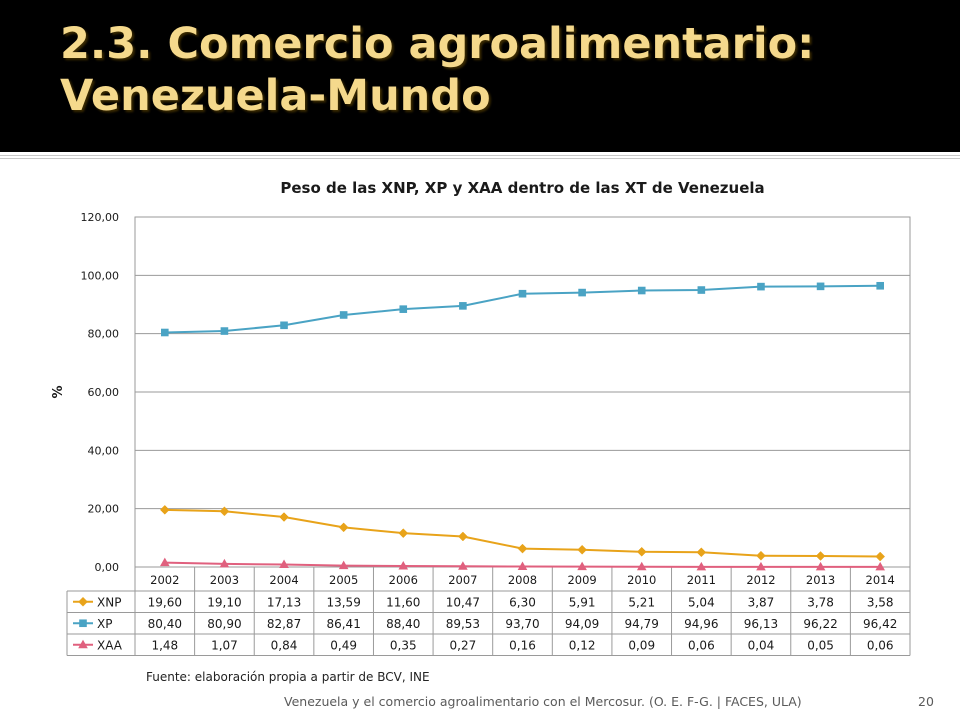 Image resolution: width=960 pixels, height=720 pixels. What do you see at coordinates (403, 602) in the screenshot?
I see `data-label: 11,60` at bounding box center [403, 602].